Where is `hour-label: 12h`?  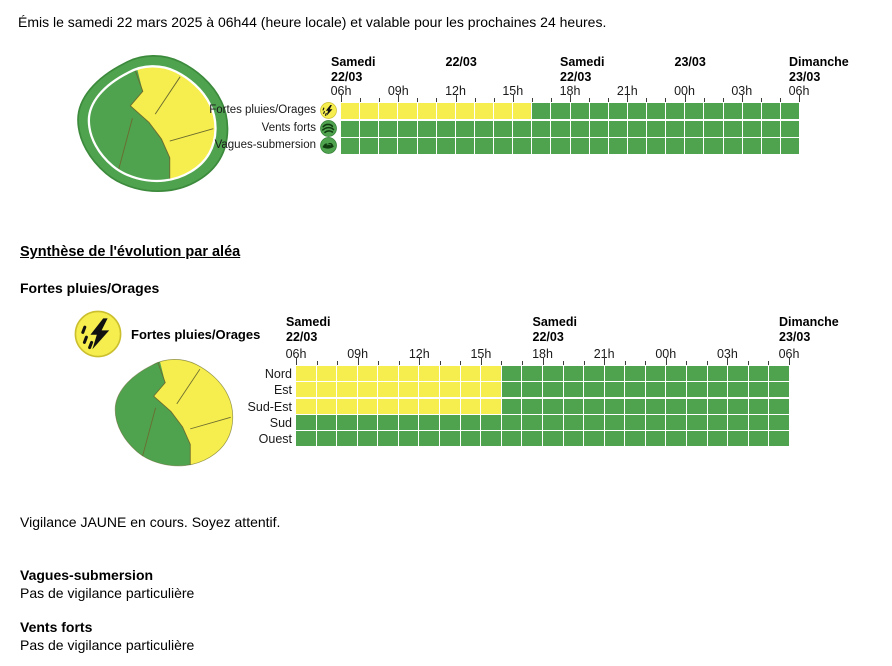 hour-label: 12h is located at coordinates (419, 354).